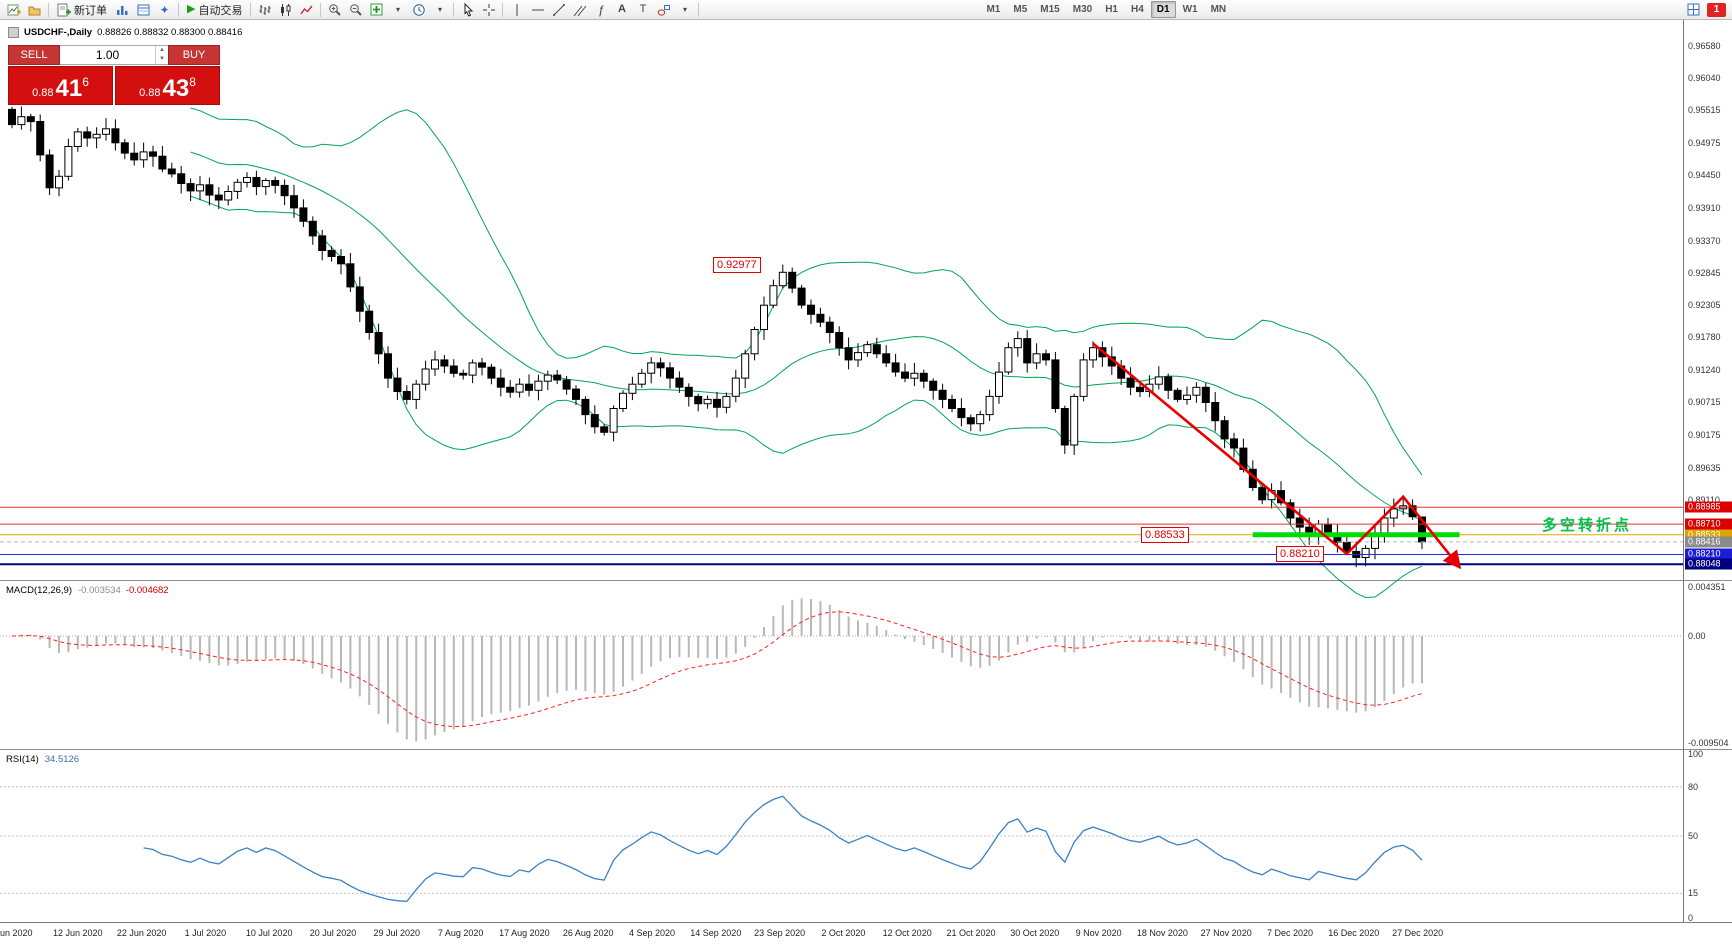 The width and height of the screenshot is (1732, 945). Describe the element at coordinates (1691, 918) in the screenshot. I see `rsi-axis-label: 0` at that location.